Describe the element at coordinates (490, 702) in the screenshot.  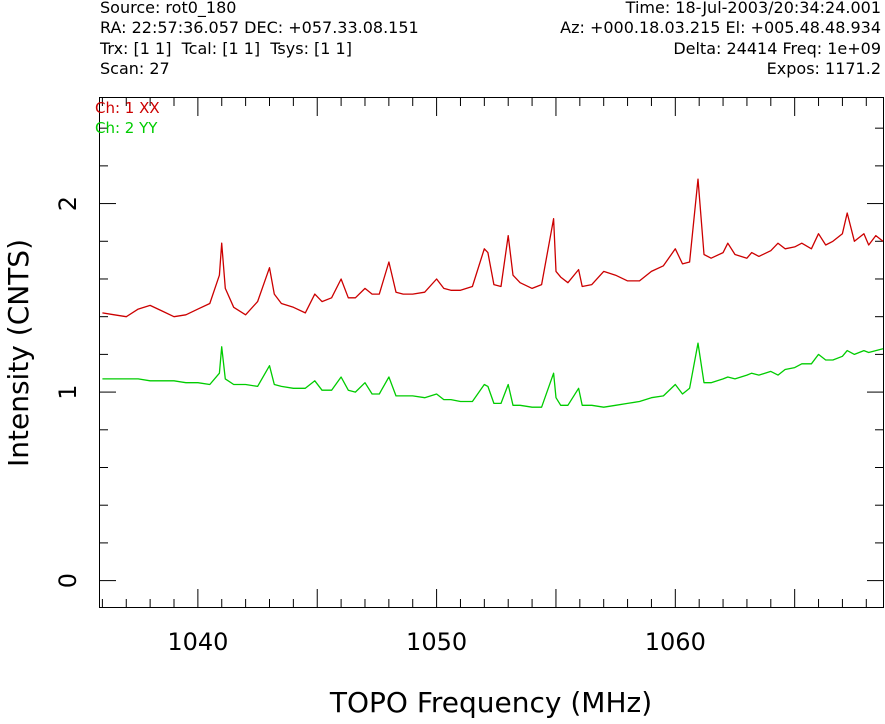
I see `x-axis-title: TOPO Frequency (MHz)` at that location.